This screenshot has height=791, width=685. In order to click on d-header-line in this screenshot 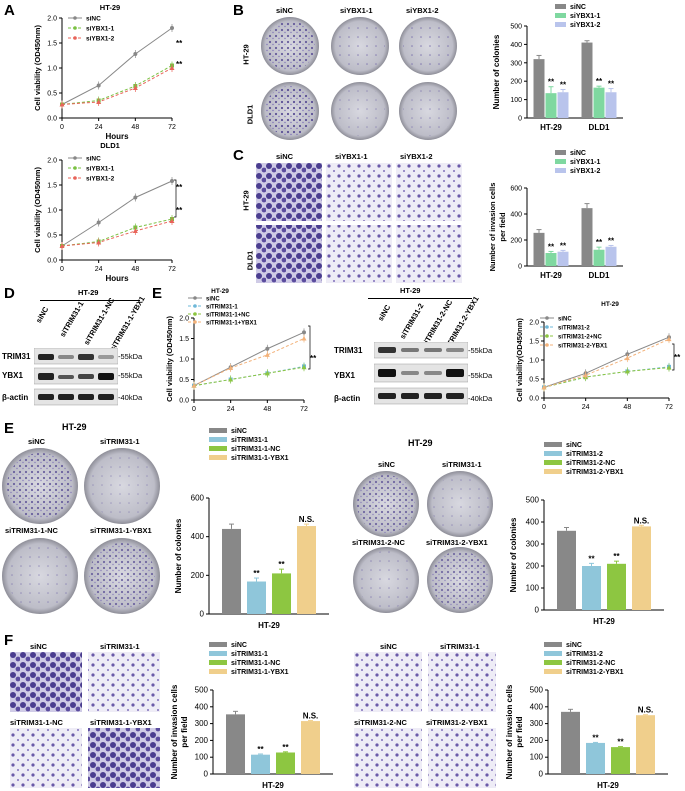, I will do `click(90, 300)`.